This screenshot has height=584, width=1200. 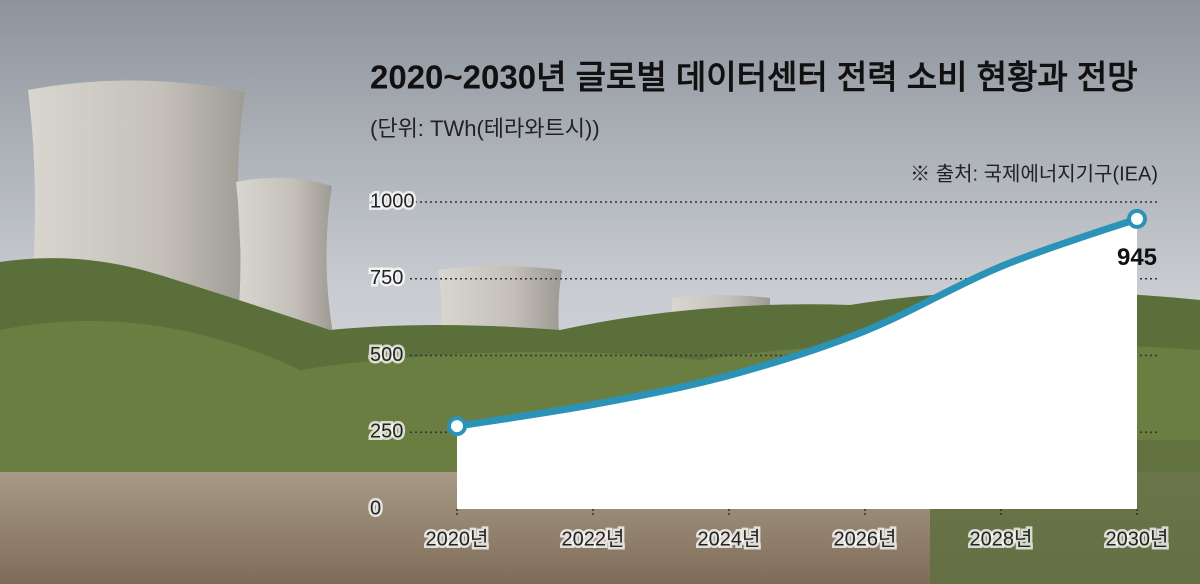 I want to click on source-note: ※ 출처: 국제에너지기구(IEA), so click(x=1034, y=173).